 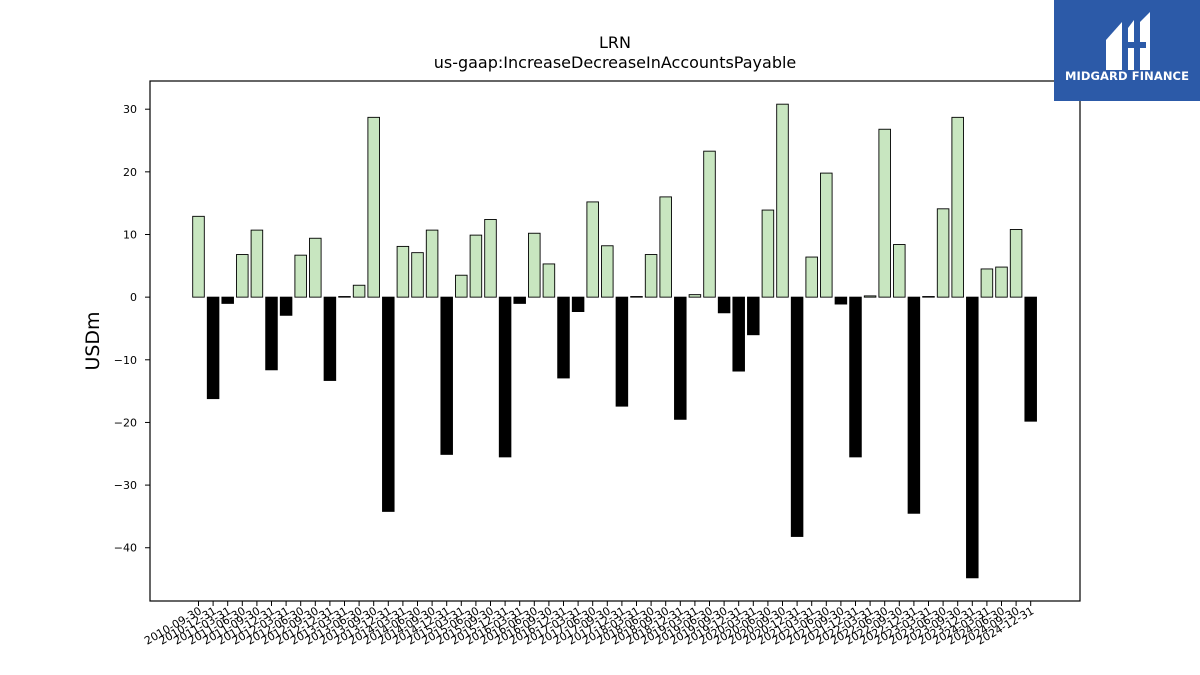 What do you see at coordinates (1127, 76) in the screenshot?
I see `brand-name: MIDGARD FINANCE` at bounding box center [1127, 76].